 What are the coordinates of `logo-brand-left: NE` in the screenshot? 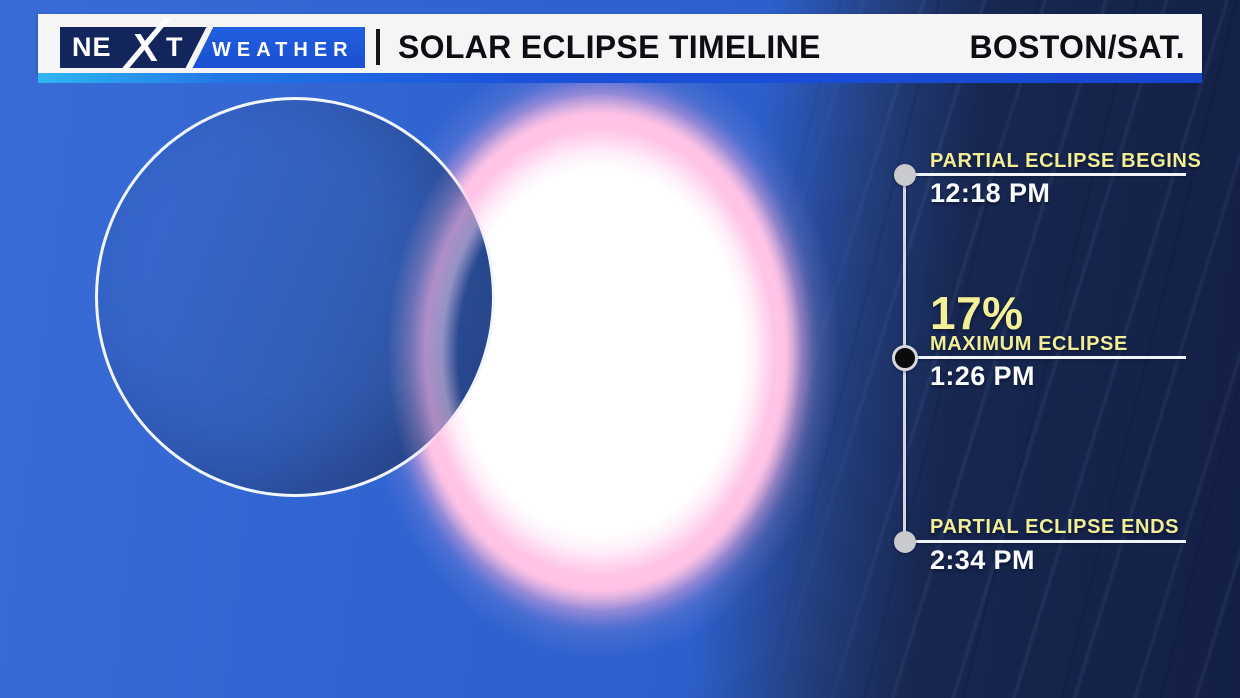 It's located at (92, 47).